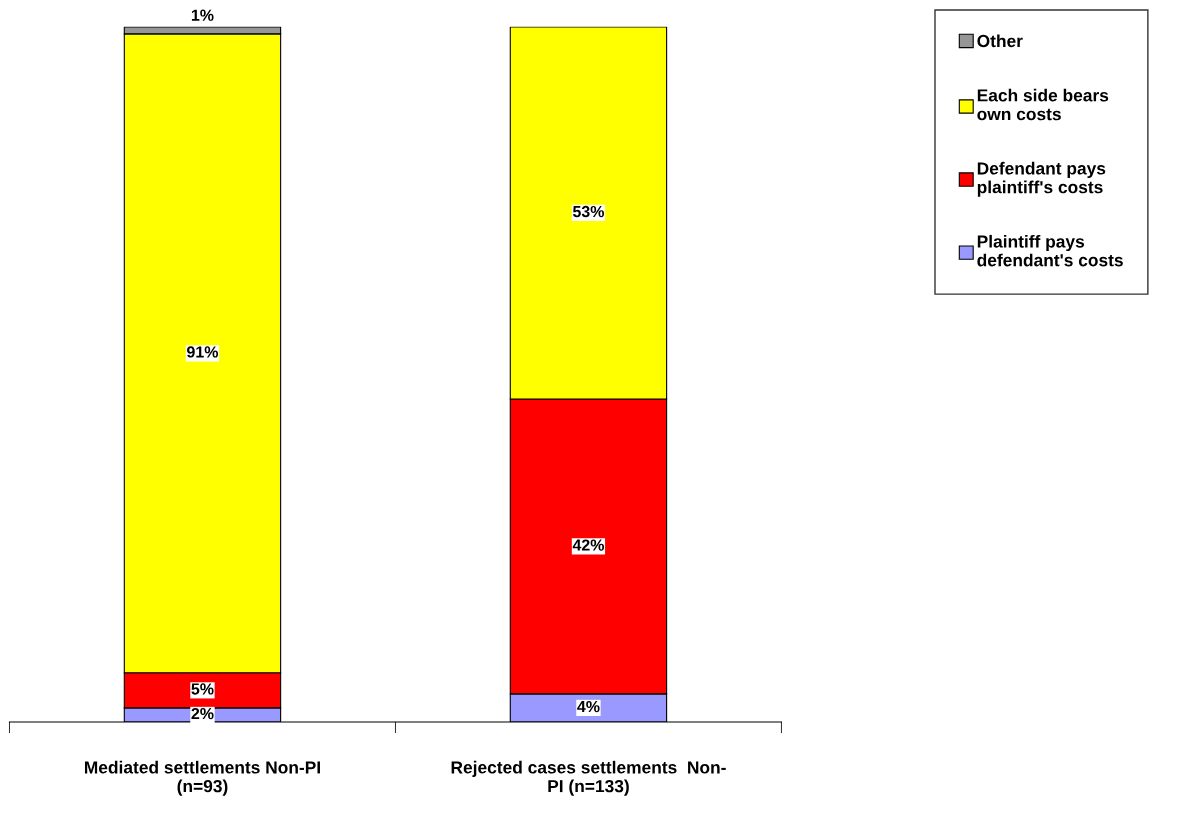 Image resolution: width=1184 pixels, height=813 pixels. Describe the element at coordinates (1043, 104) in the screenshot. I see `legend-label: Each side bears own costs` at that location.